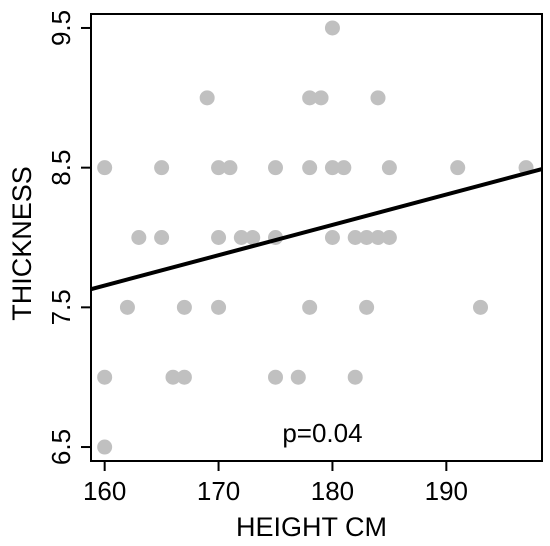 Image resolution: width=550 pixels, height=546 pixels. What do you see at coordinates (61, 168) in the screenshot?
I see `y-tick-label: 8.5` at bounding box center [61, 168].